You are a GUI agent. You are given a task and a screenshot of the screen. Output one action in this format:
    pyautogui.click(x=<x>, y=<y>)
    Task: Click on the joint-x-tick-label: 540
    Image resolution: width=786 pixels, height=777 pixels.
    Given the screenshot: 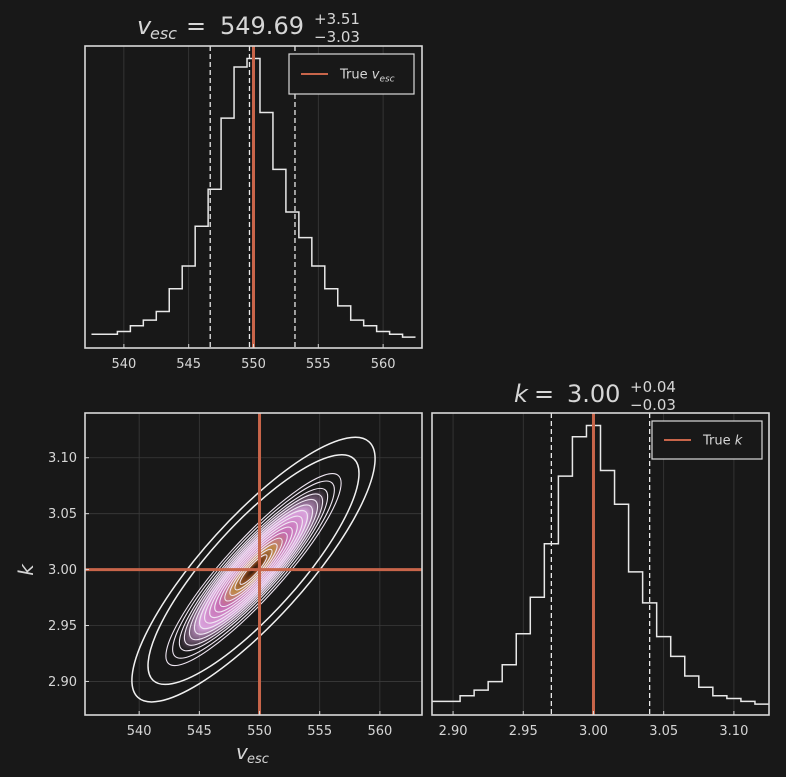 What is the action you would take?
    pyautogui.click(x=139, y=731)
    